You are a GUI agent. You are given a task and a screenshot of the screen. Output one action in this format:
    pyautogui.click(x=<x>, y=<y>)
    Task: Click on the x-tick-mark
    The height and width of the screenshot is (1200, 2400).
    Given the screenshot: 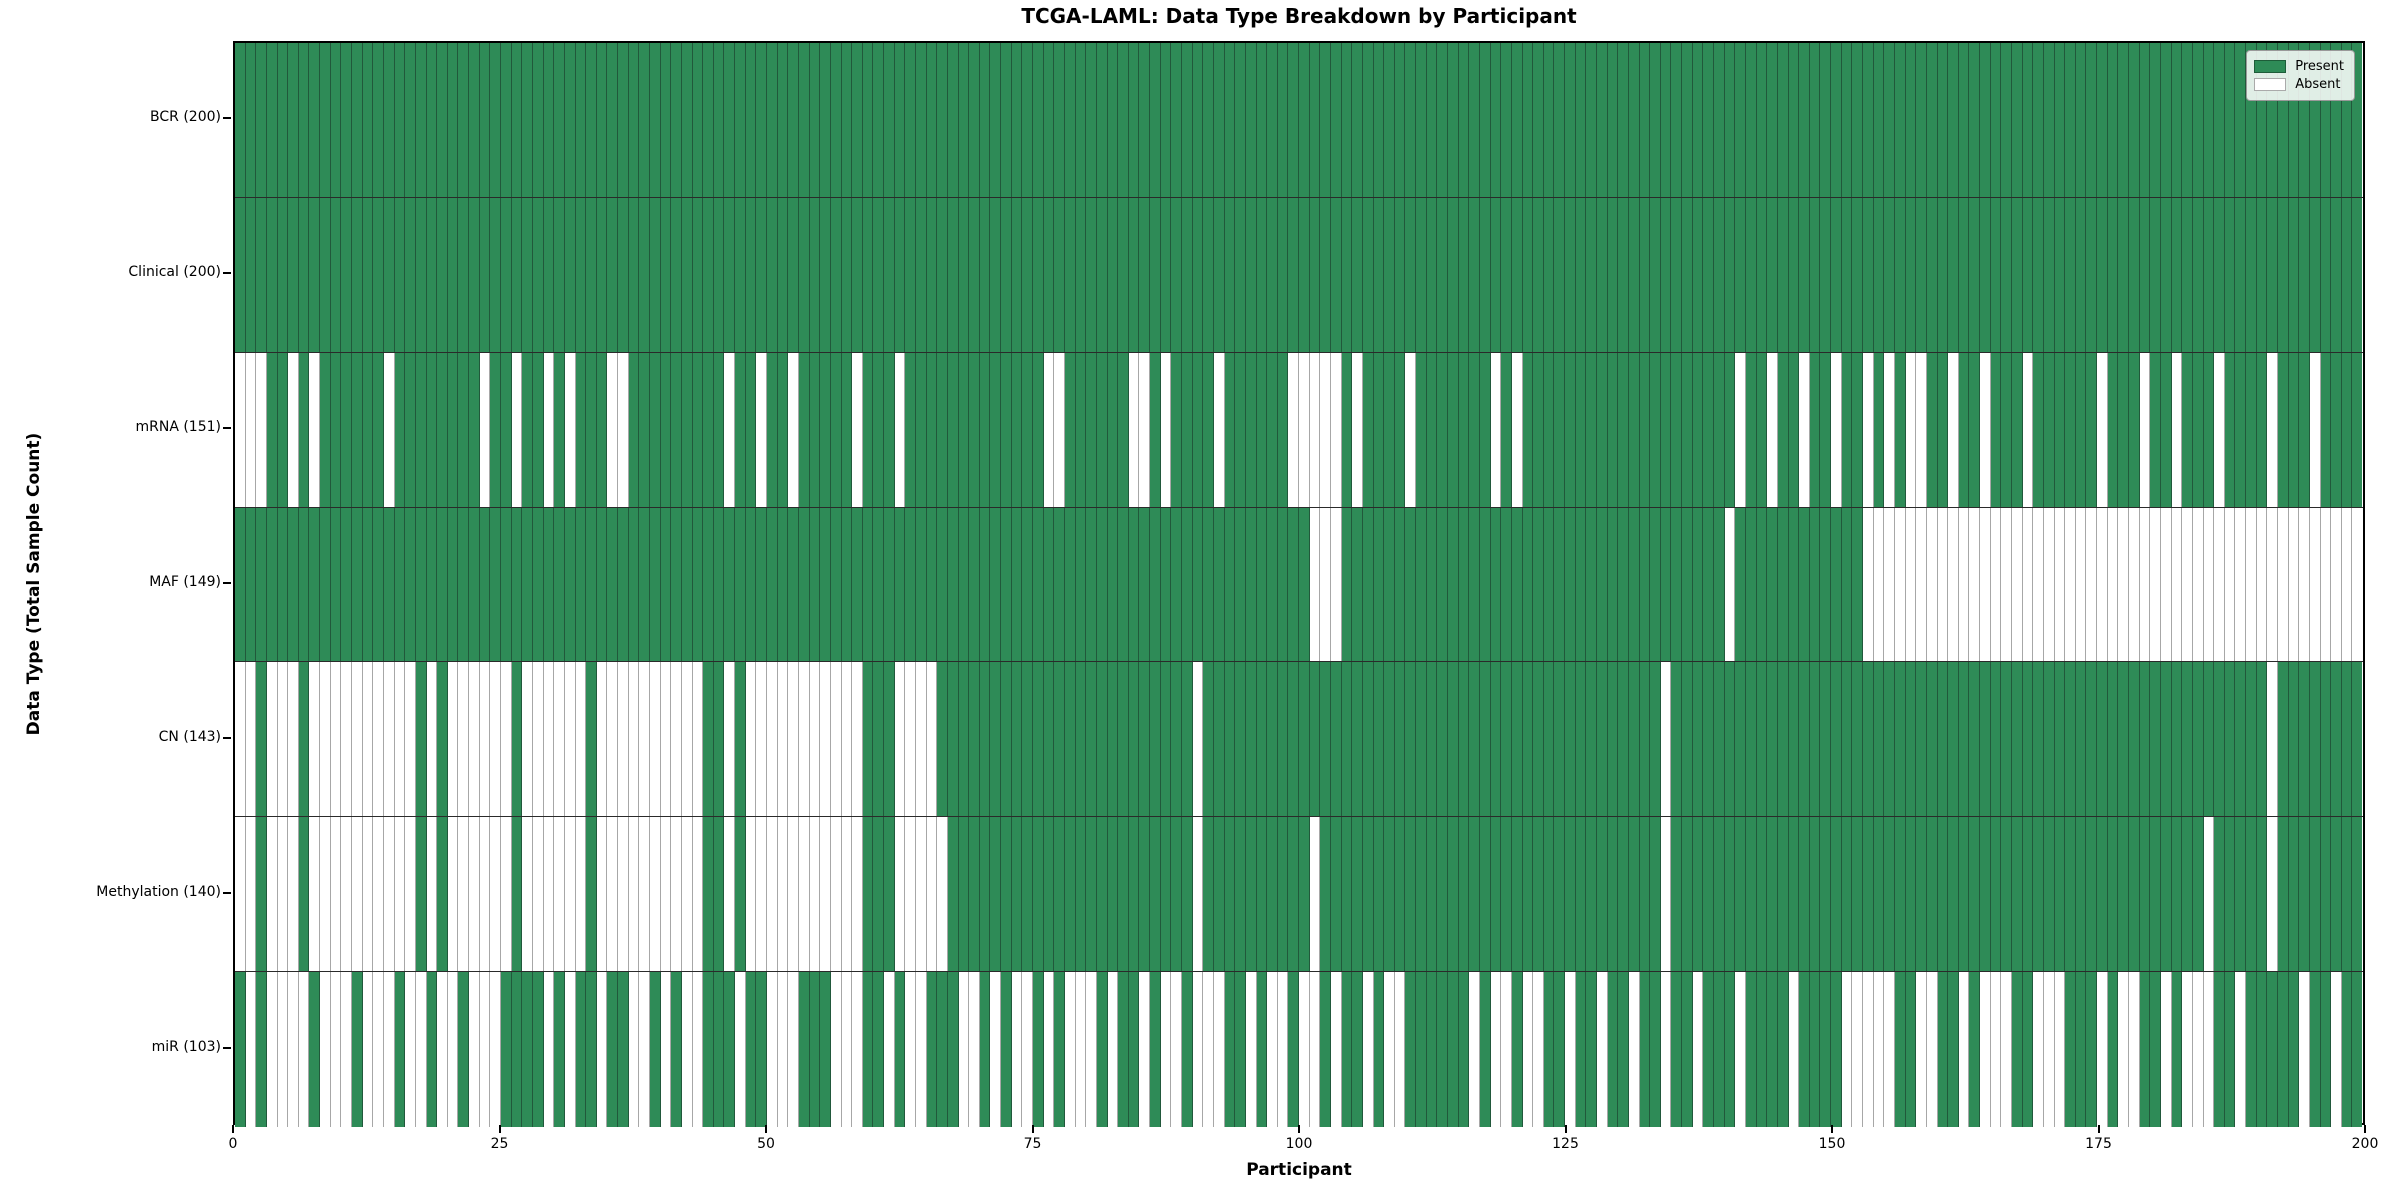 What is the action you would take?
    pyautogui.click(x=499, y=1129)
    